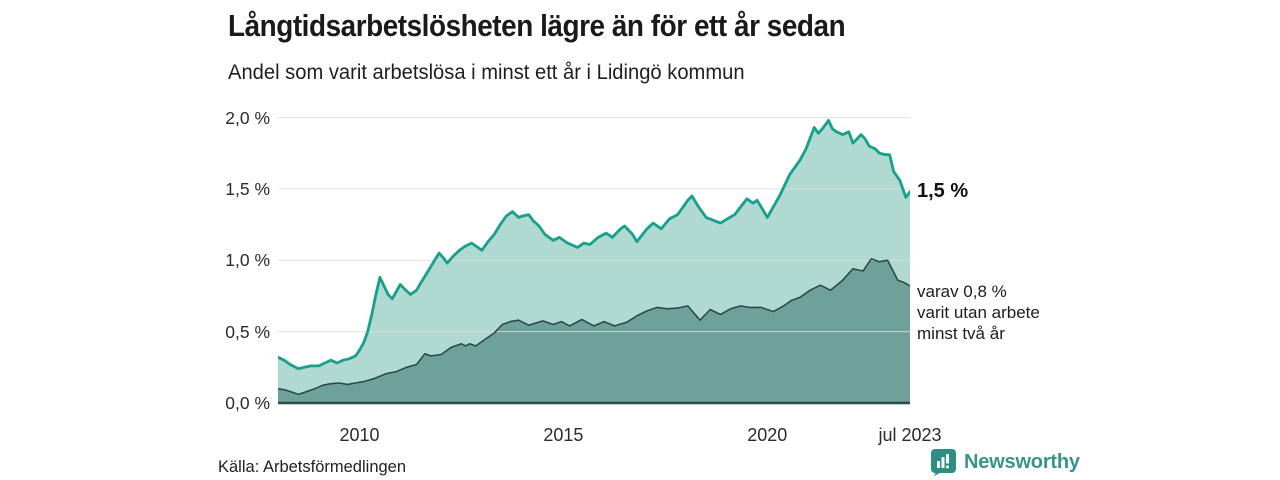  What do you see at coordinates (947, 459) in the screenshot?
I see `exclamation-bar` at bounding box center [947, 459].